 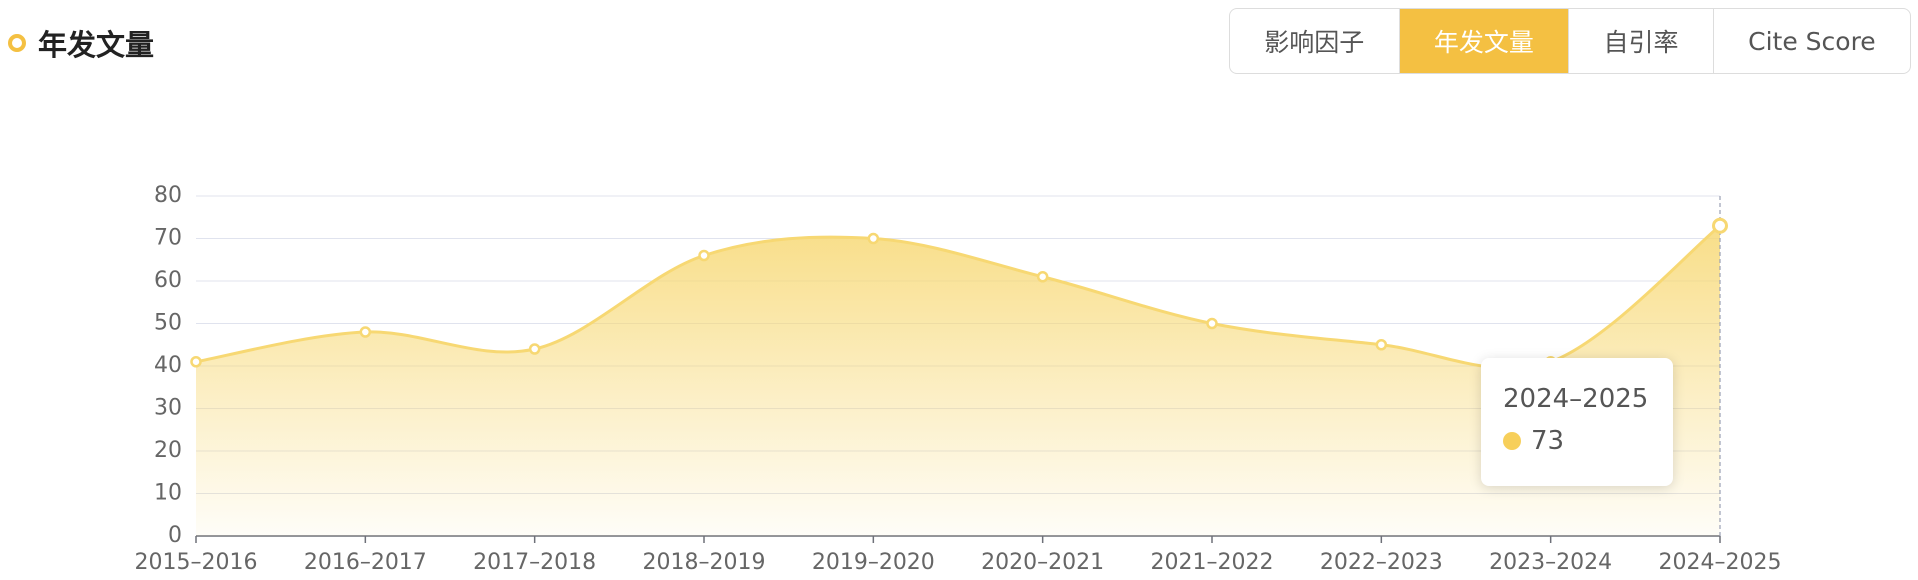 What do you see at coordinates (196, 562) in the screenshot?
I see `x-tick-label: 2015–2016` at bounding box center [196, 562].